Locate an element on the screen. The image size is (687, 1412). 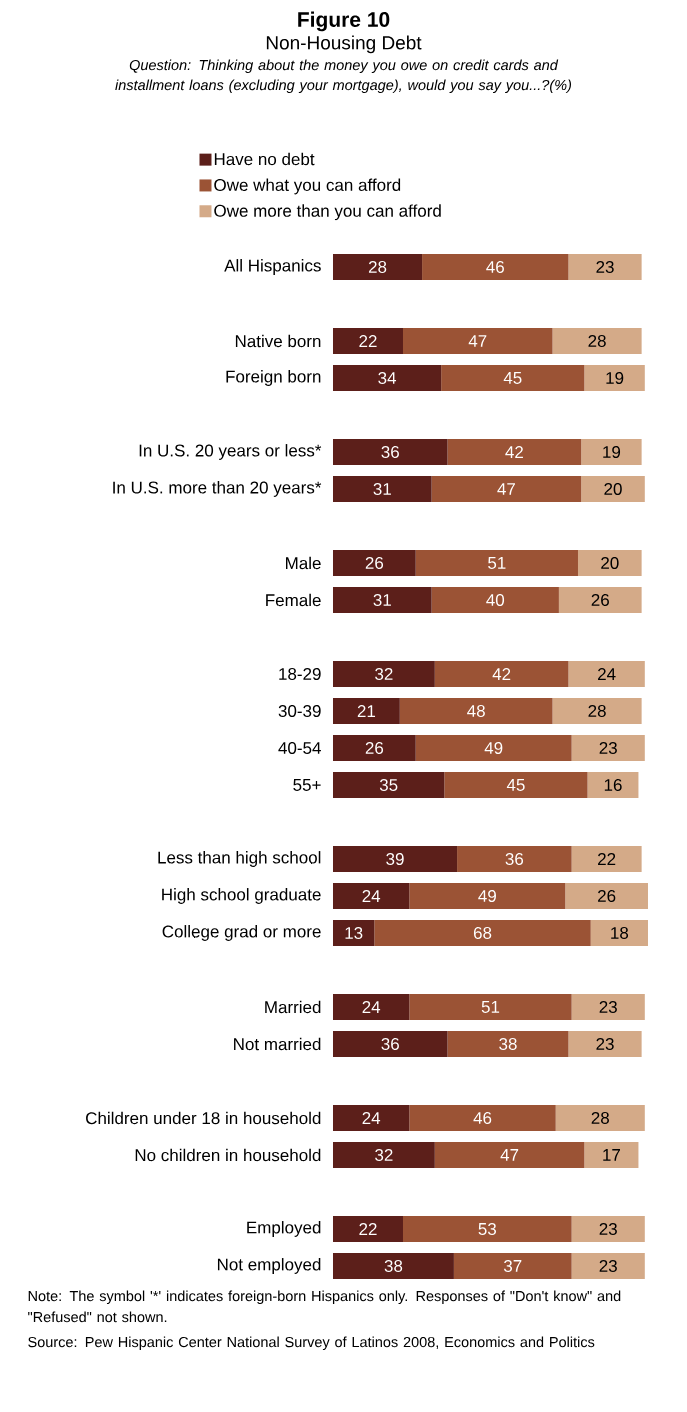
y-tick-label: Not employed is located at coordinates (269, 1266).